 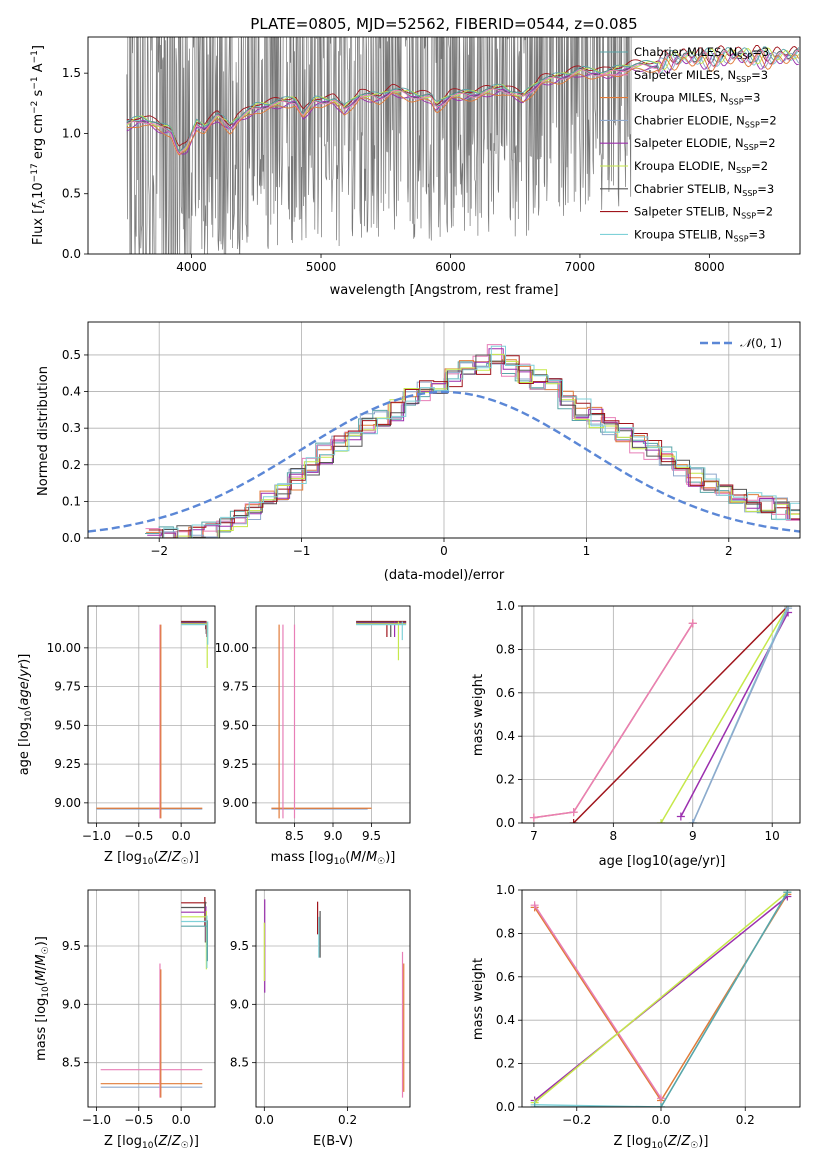 I want to click on hist-step-kroupa_elodie, so click(x=473, y=445).